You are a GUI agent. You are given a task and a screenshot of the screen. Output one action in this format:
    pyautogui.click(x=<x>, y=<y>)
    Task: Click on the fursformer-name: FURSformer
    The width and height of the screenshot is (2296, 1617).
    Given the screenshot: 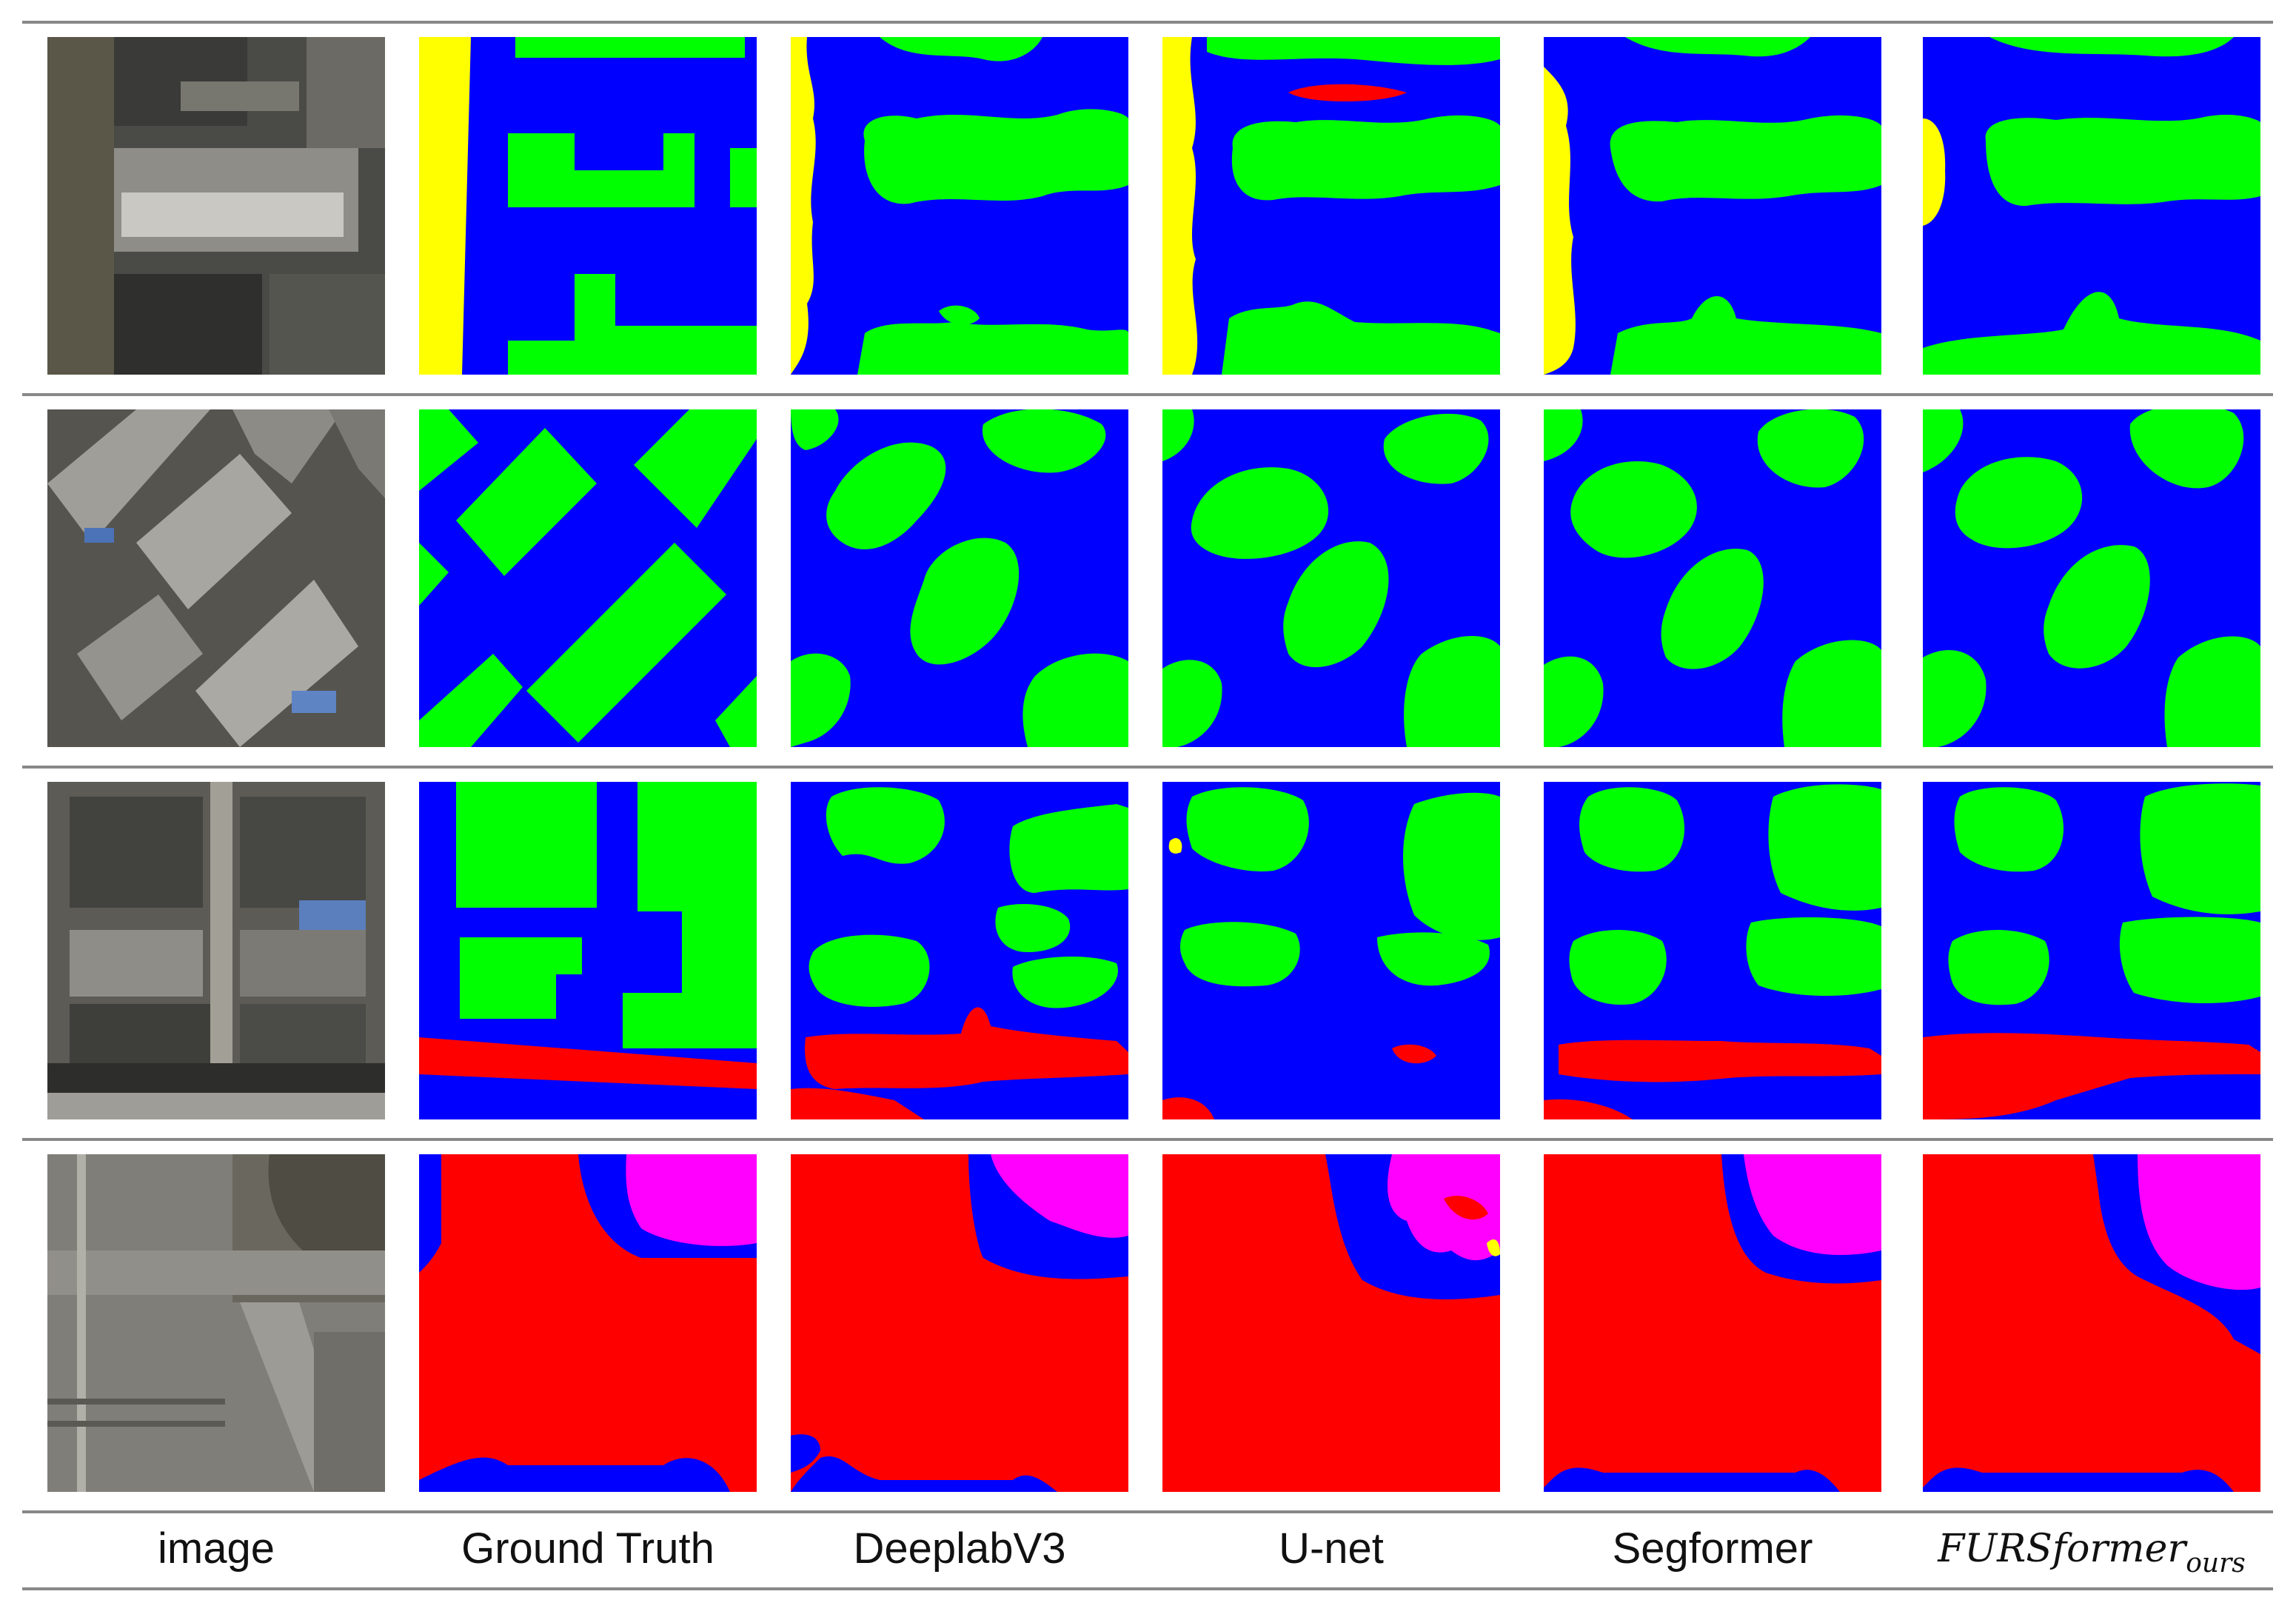 What is the action you would take?
    pyautogui.click(x=2062, y=1549)
    